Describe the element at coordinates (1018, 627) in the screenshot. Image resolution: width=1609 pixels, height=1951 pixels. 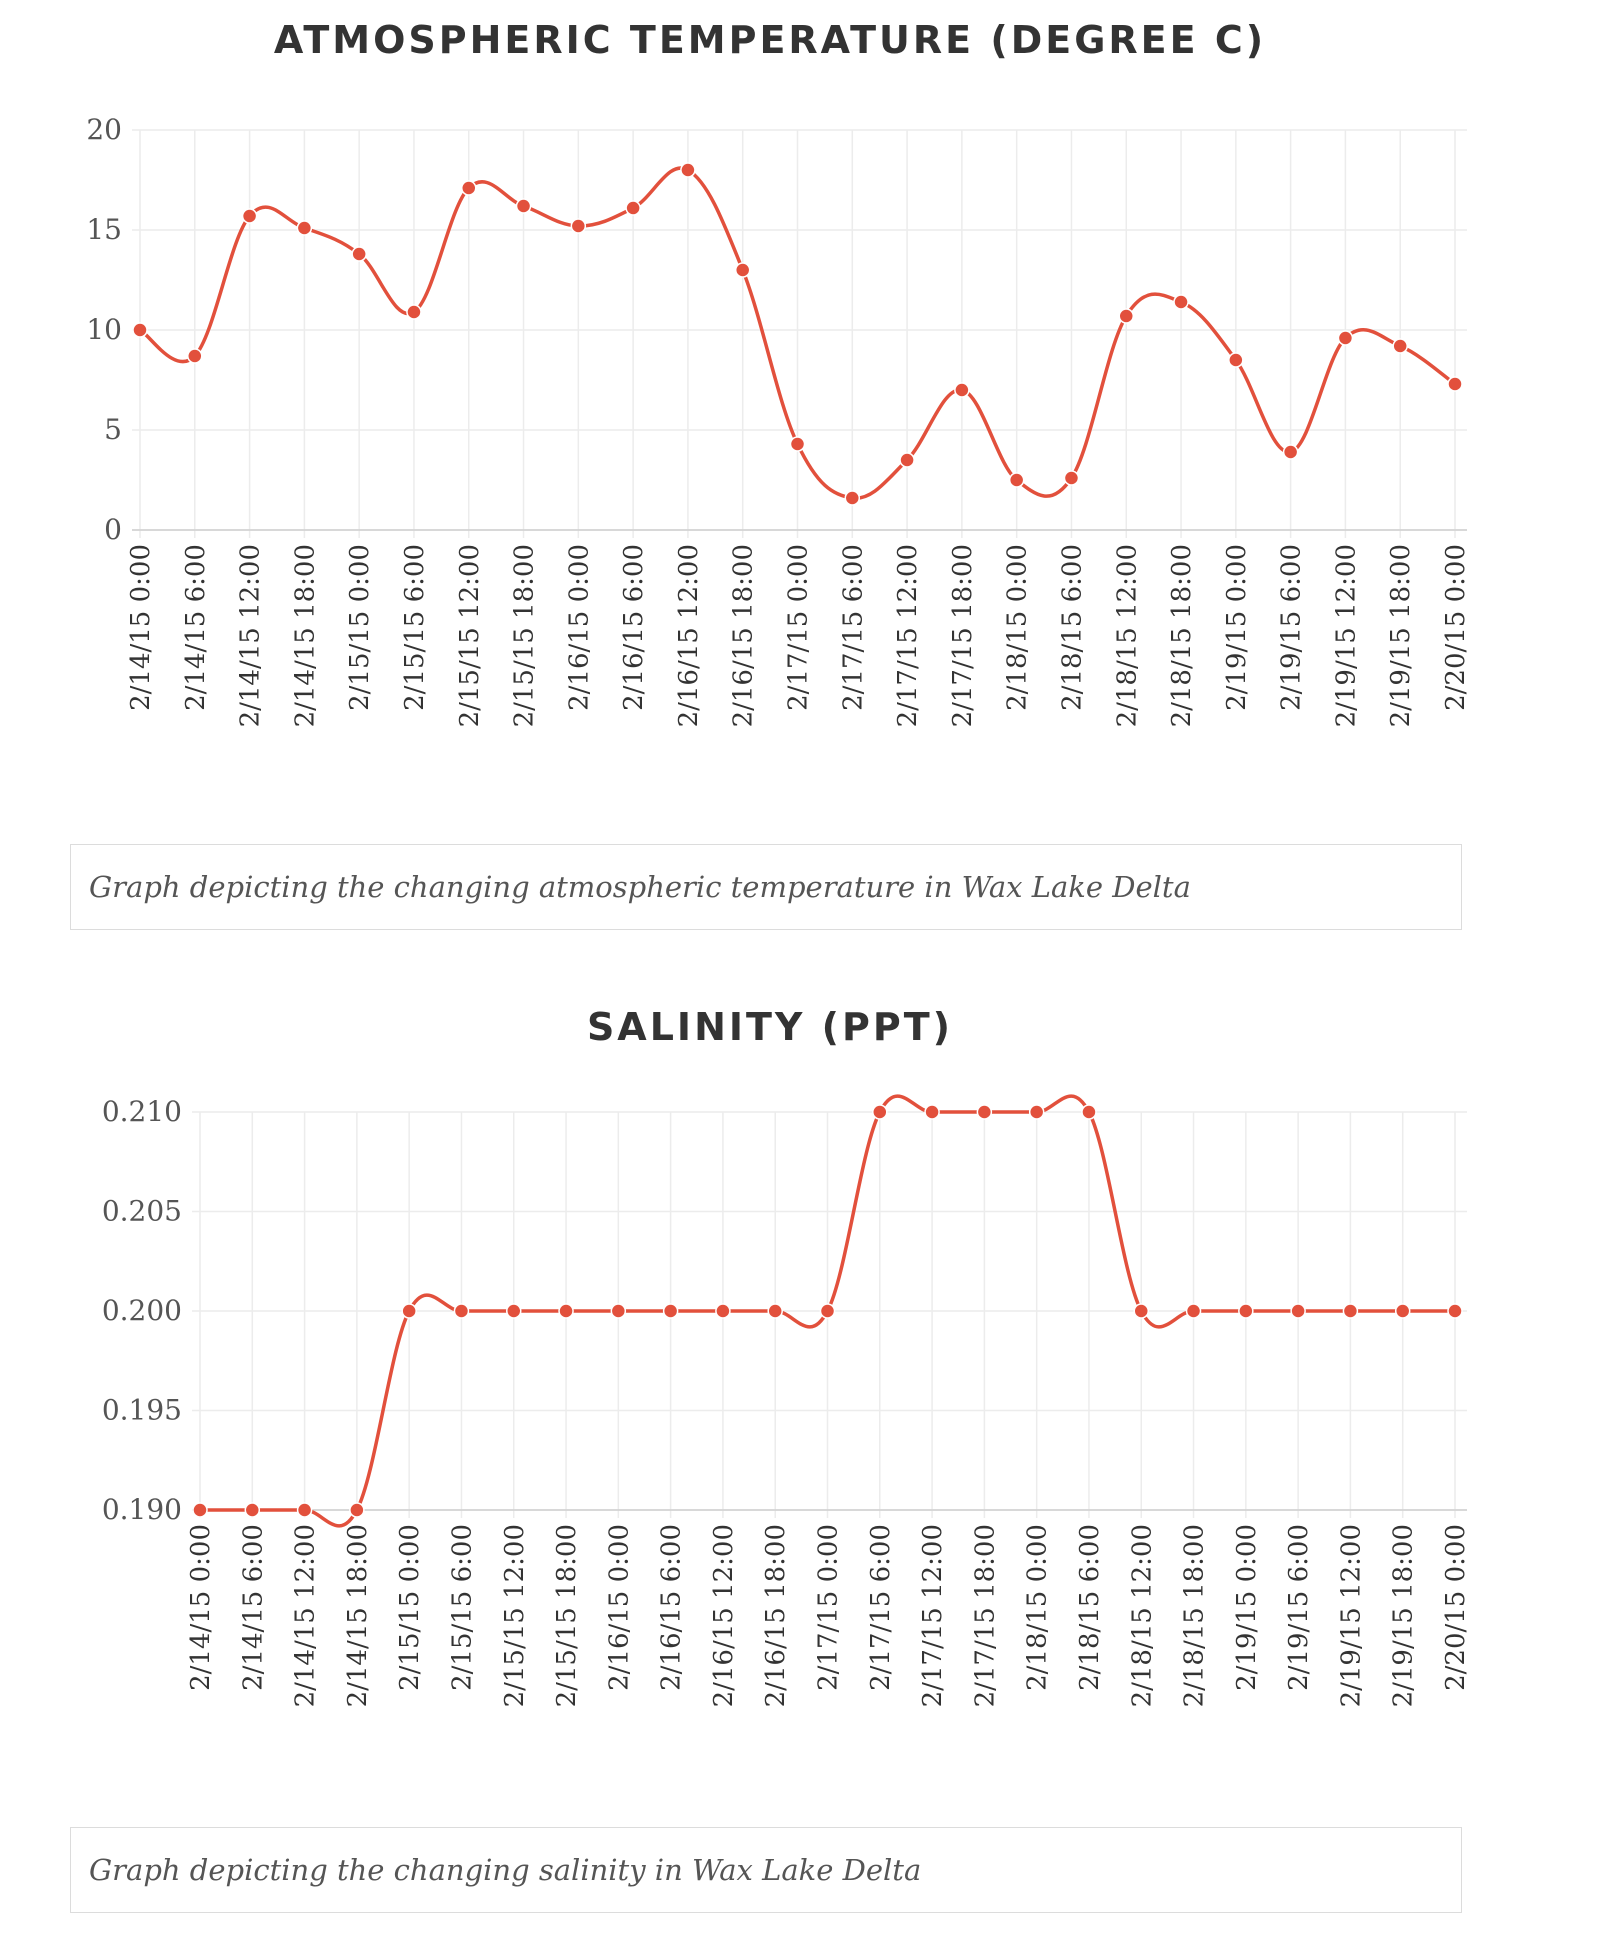
I see `temperature-x-tick-label: 2/18/15 0:00` at that location.